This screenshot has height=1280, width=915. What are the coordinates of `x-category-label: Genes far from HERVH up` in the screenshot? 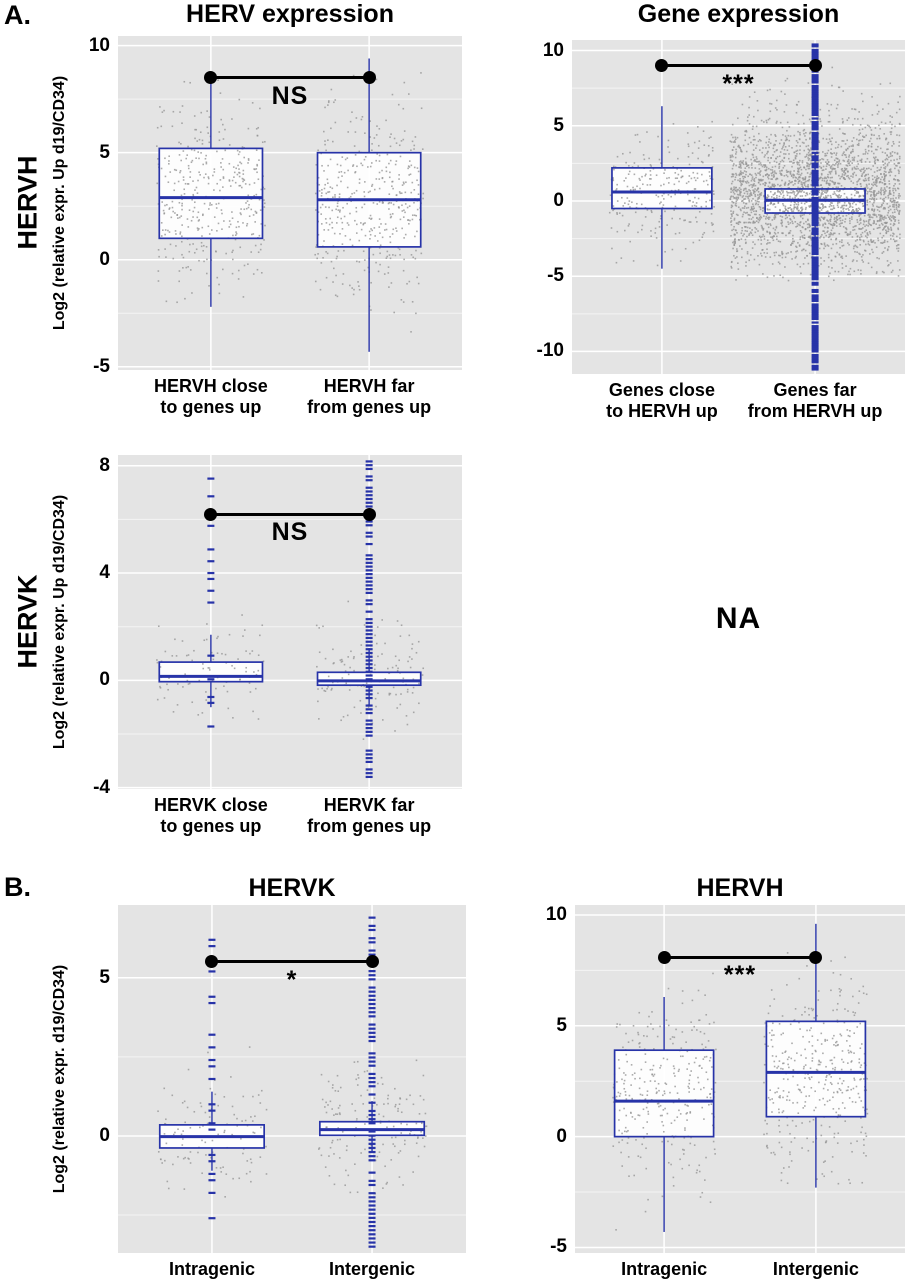 It's located at (815, 400).